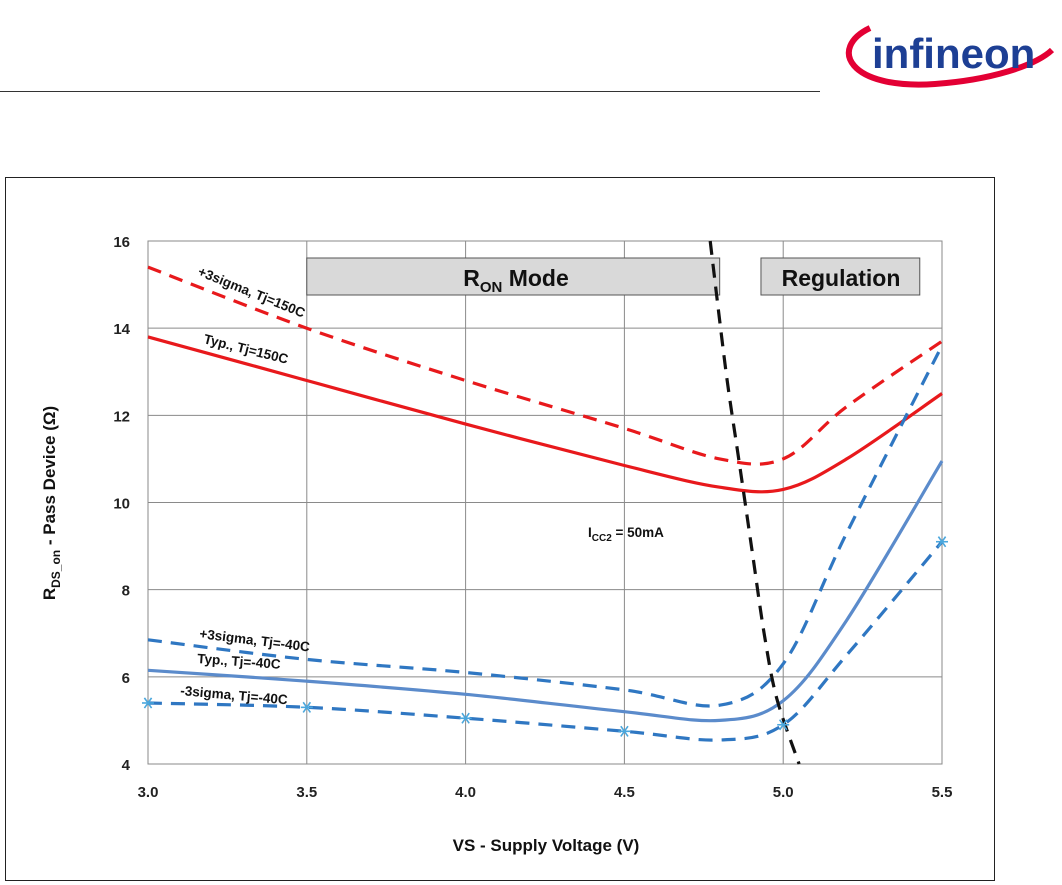 This screenshot has height=885, width=1062. I want to click on x-tick-label-0: 3.0, so click(148, 792).